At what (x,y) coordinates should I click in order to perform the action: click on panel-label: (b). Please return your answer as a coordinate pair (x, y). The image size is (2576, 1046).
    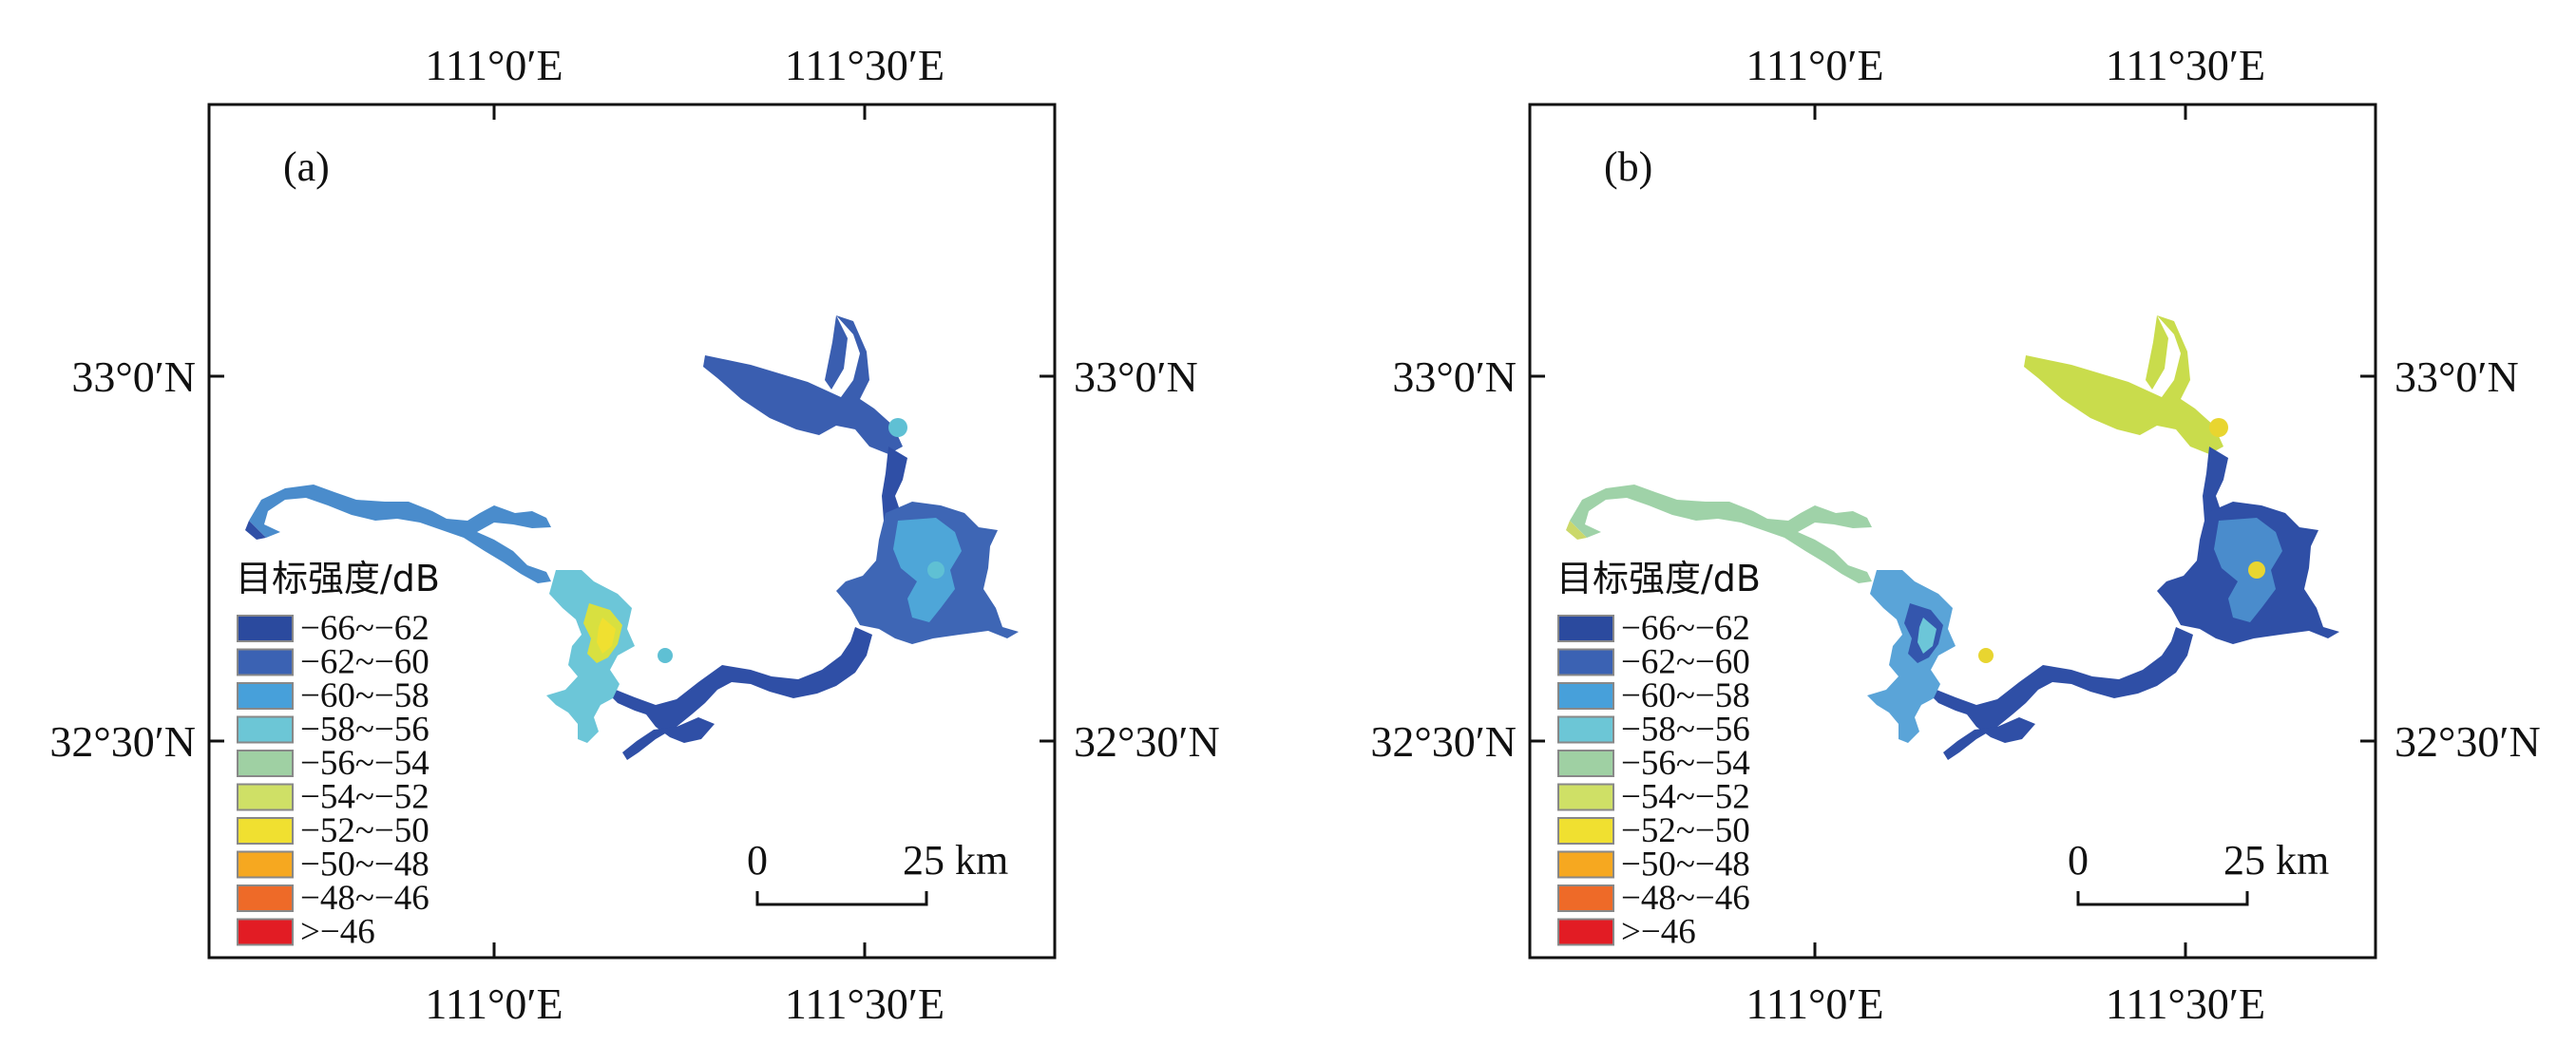
    Looking at the image, I should click on (1628, 167).